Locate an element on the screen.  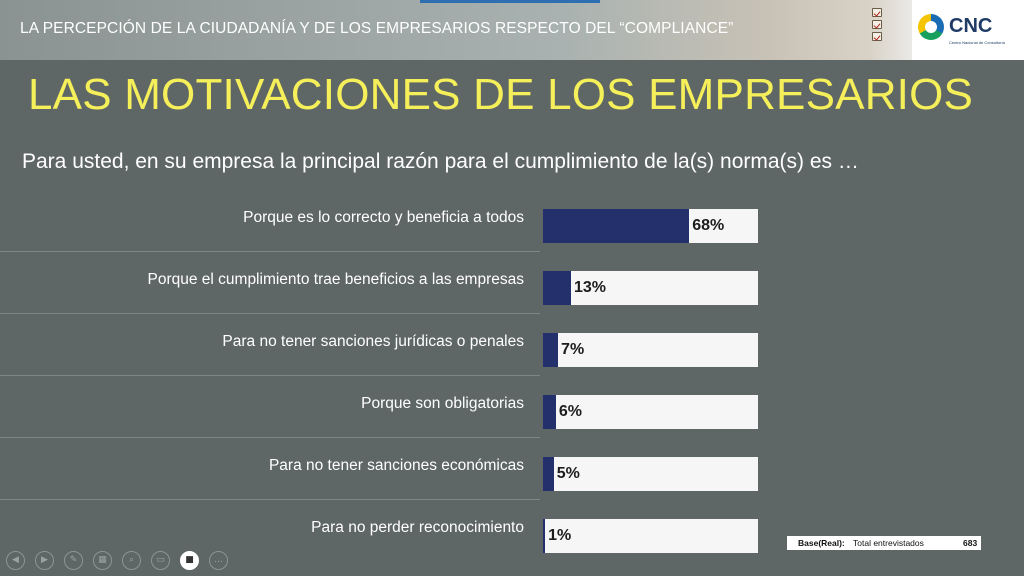
bar-track: 68% is located at coordinates (650, 226).